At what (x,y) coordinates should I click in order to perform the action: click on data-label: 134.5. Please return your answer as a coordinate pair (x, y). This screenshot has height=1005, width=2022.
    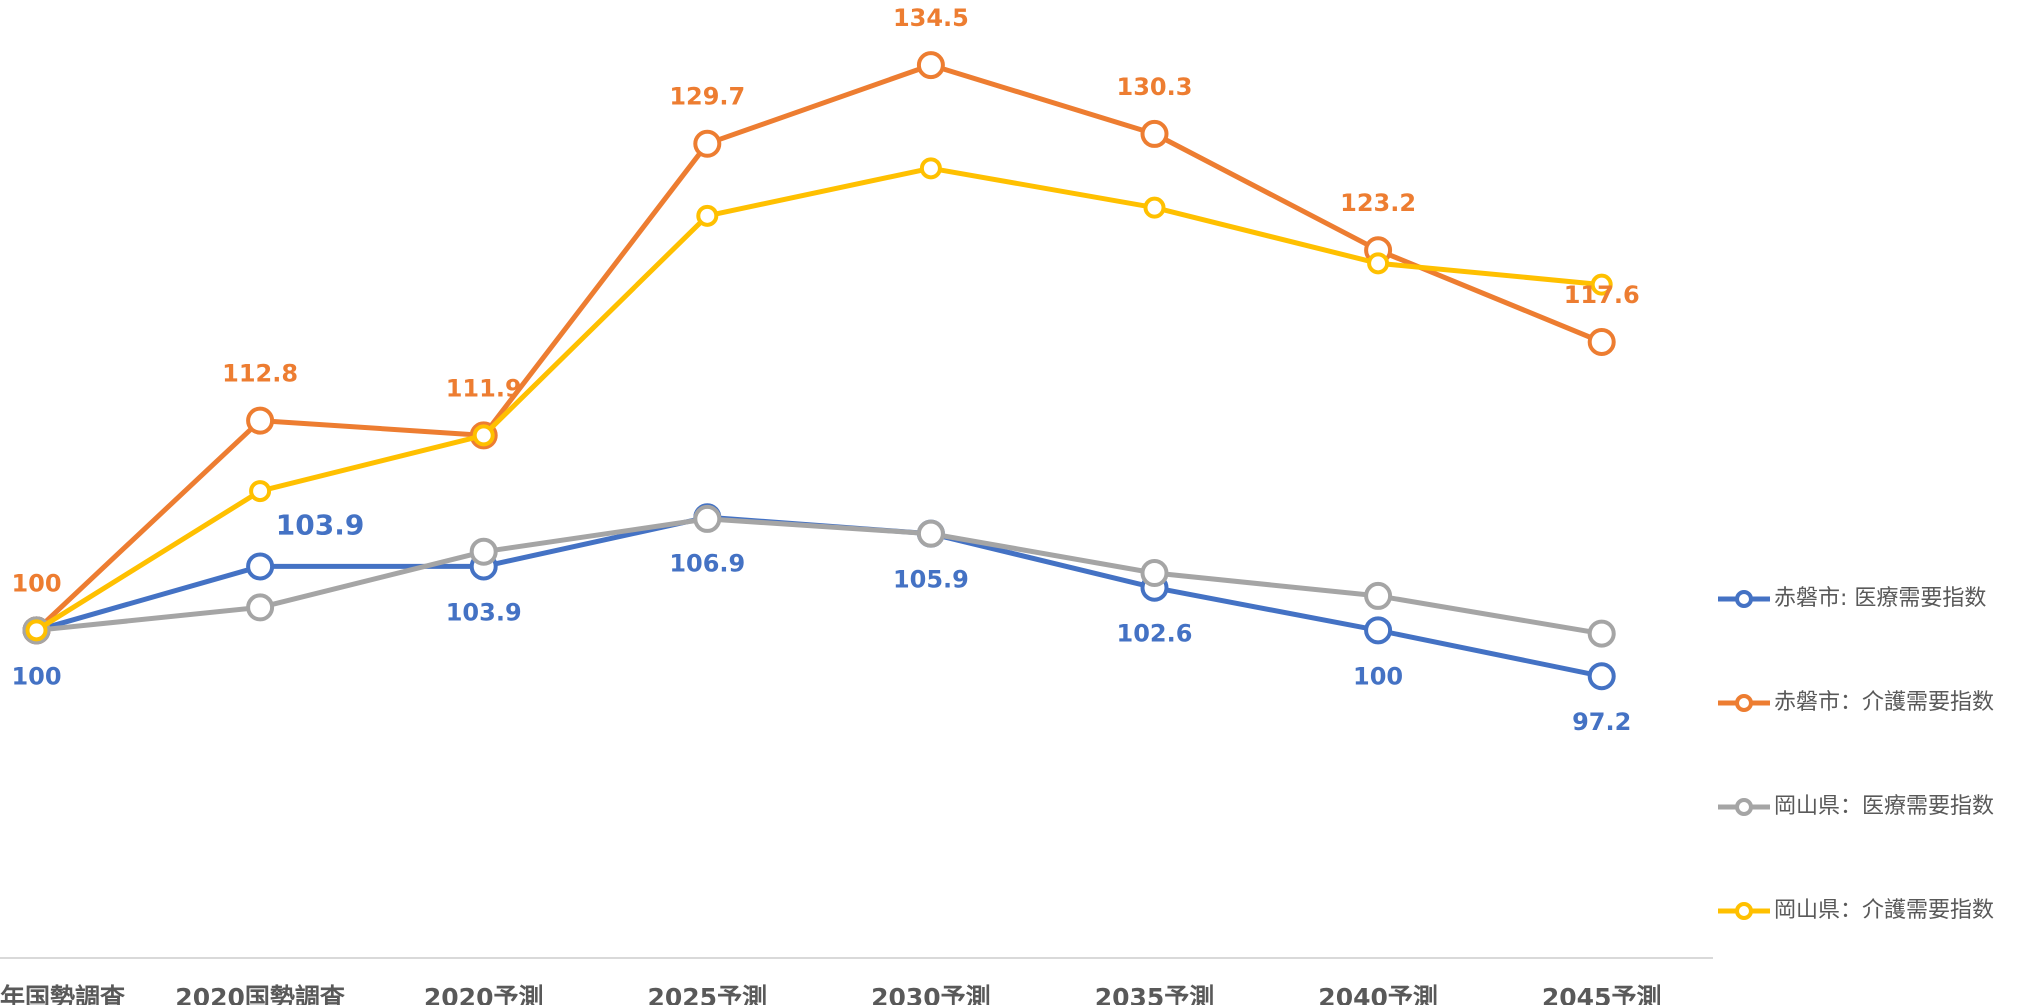
    Looking at the image, I should click on (931, 18).